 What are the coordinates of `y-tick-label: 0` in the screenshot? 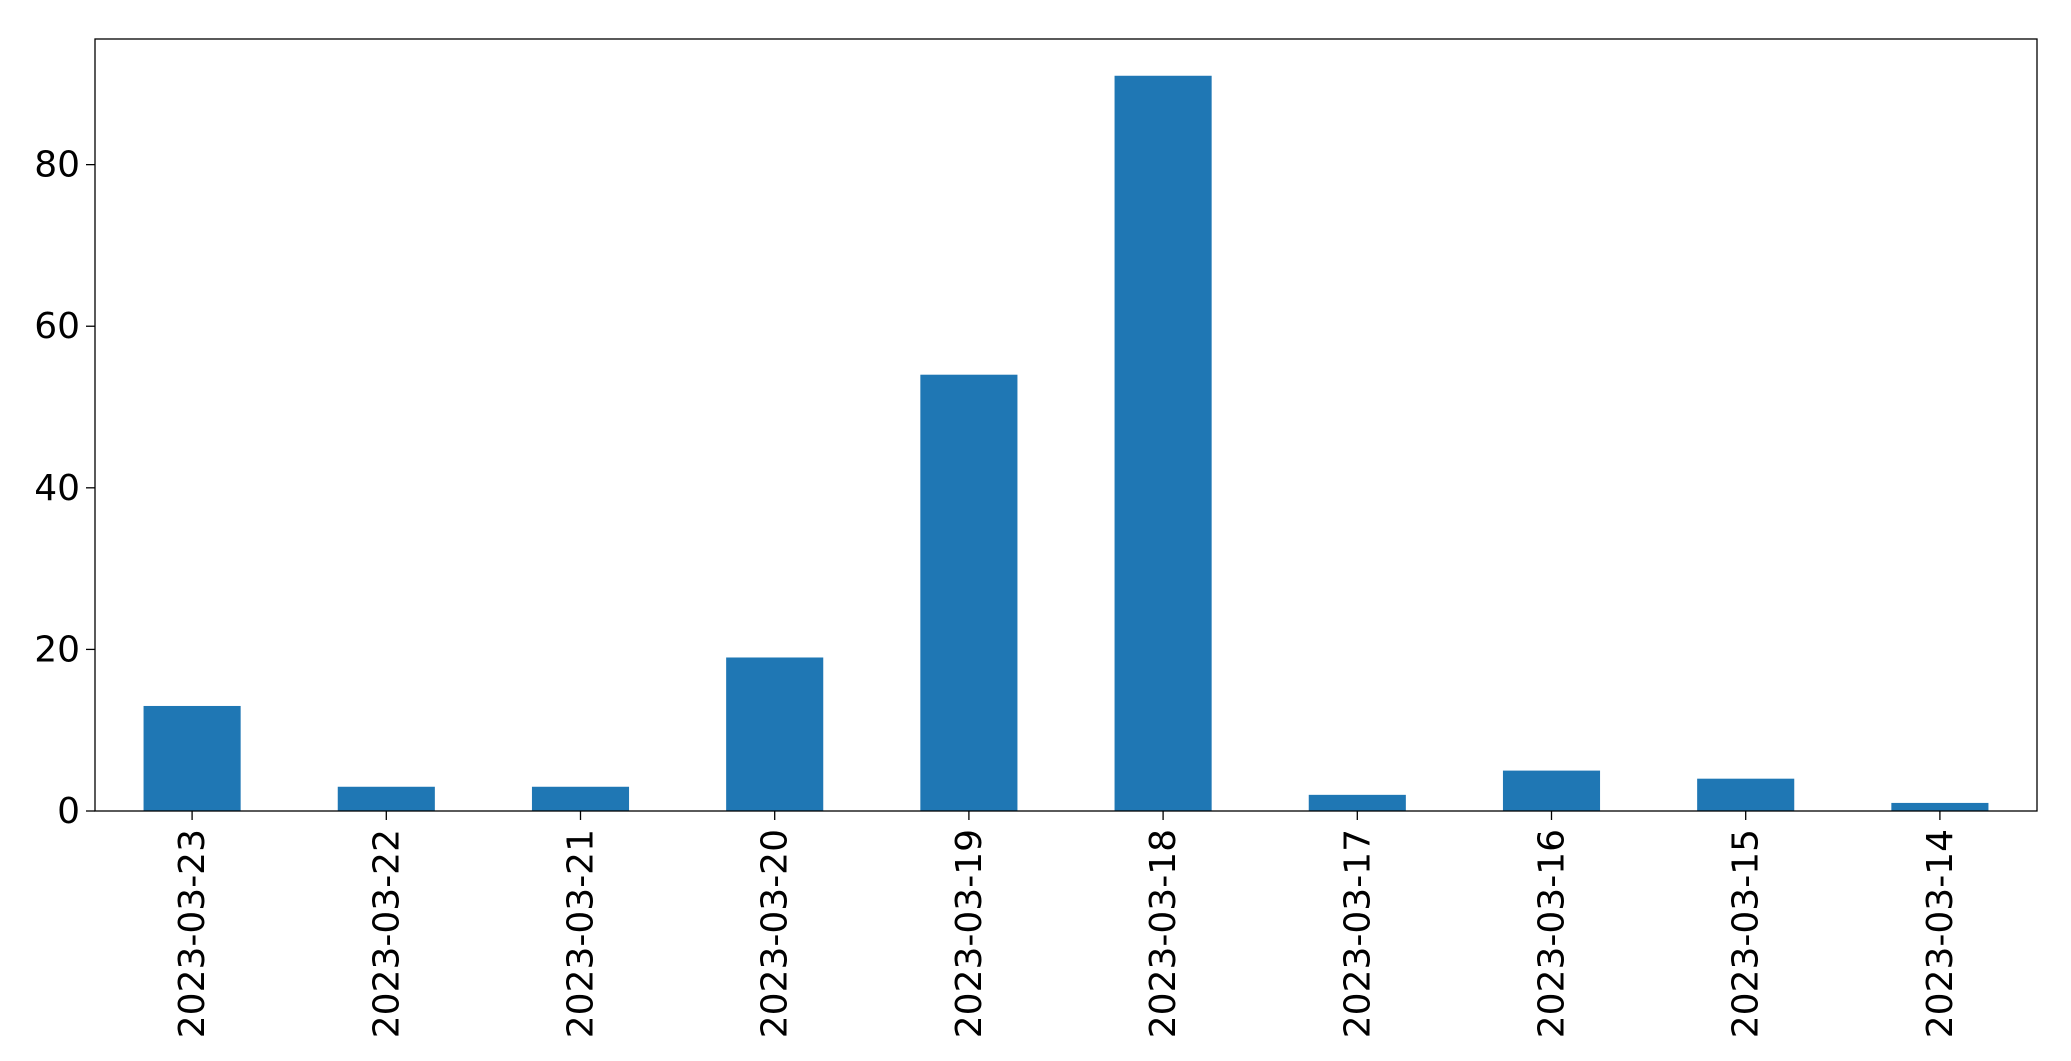 It's located at (68, 811).